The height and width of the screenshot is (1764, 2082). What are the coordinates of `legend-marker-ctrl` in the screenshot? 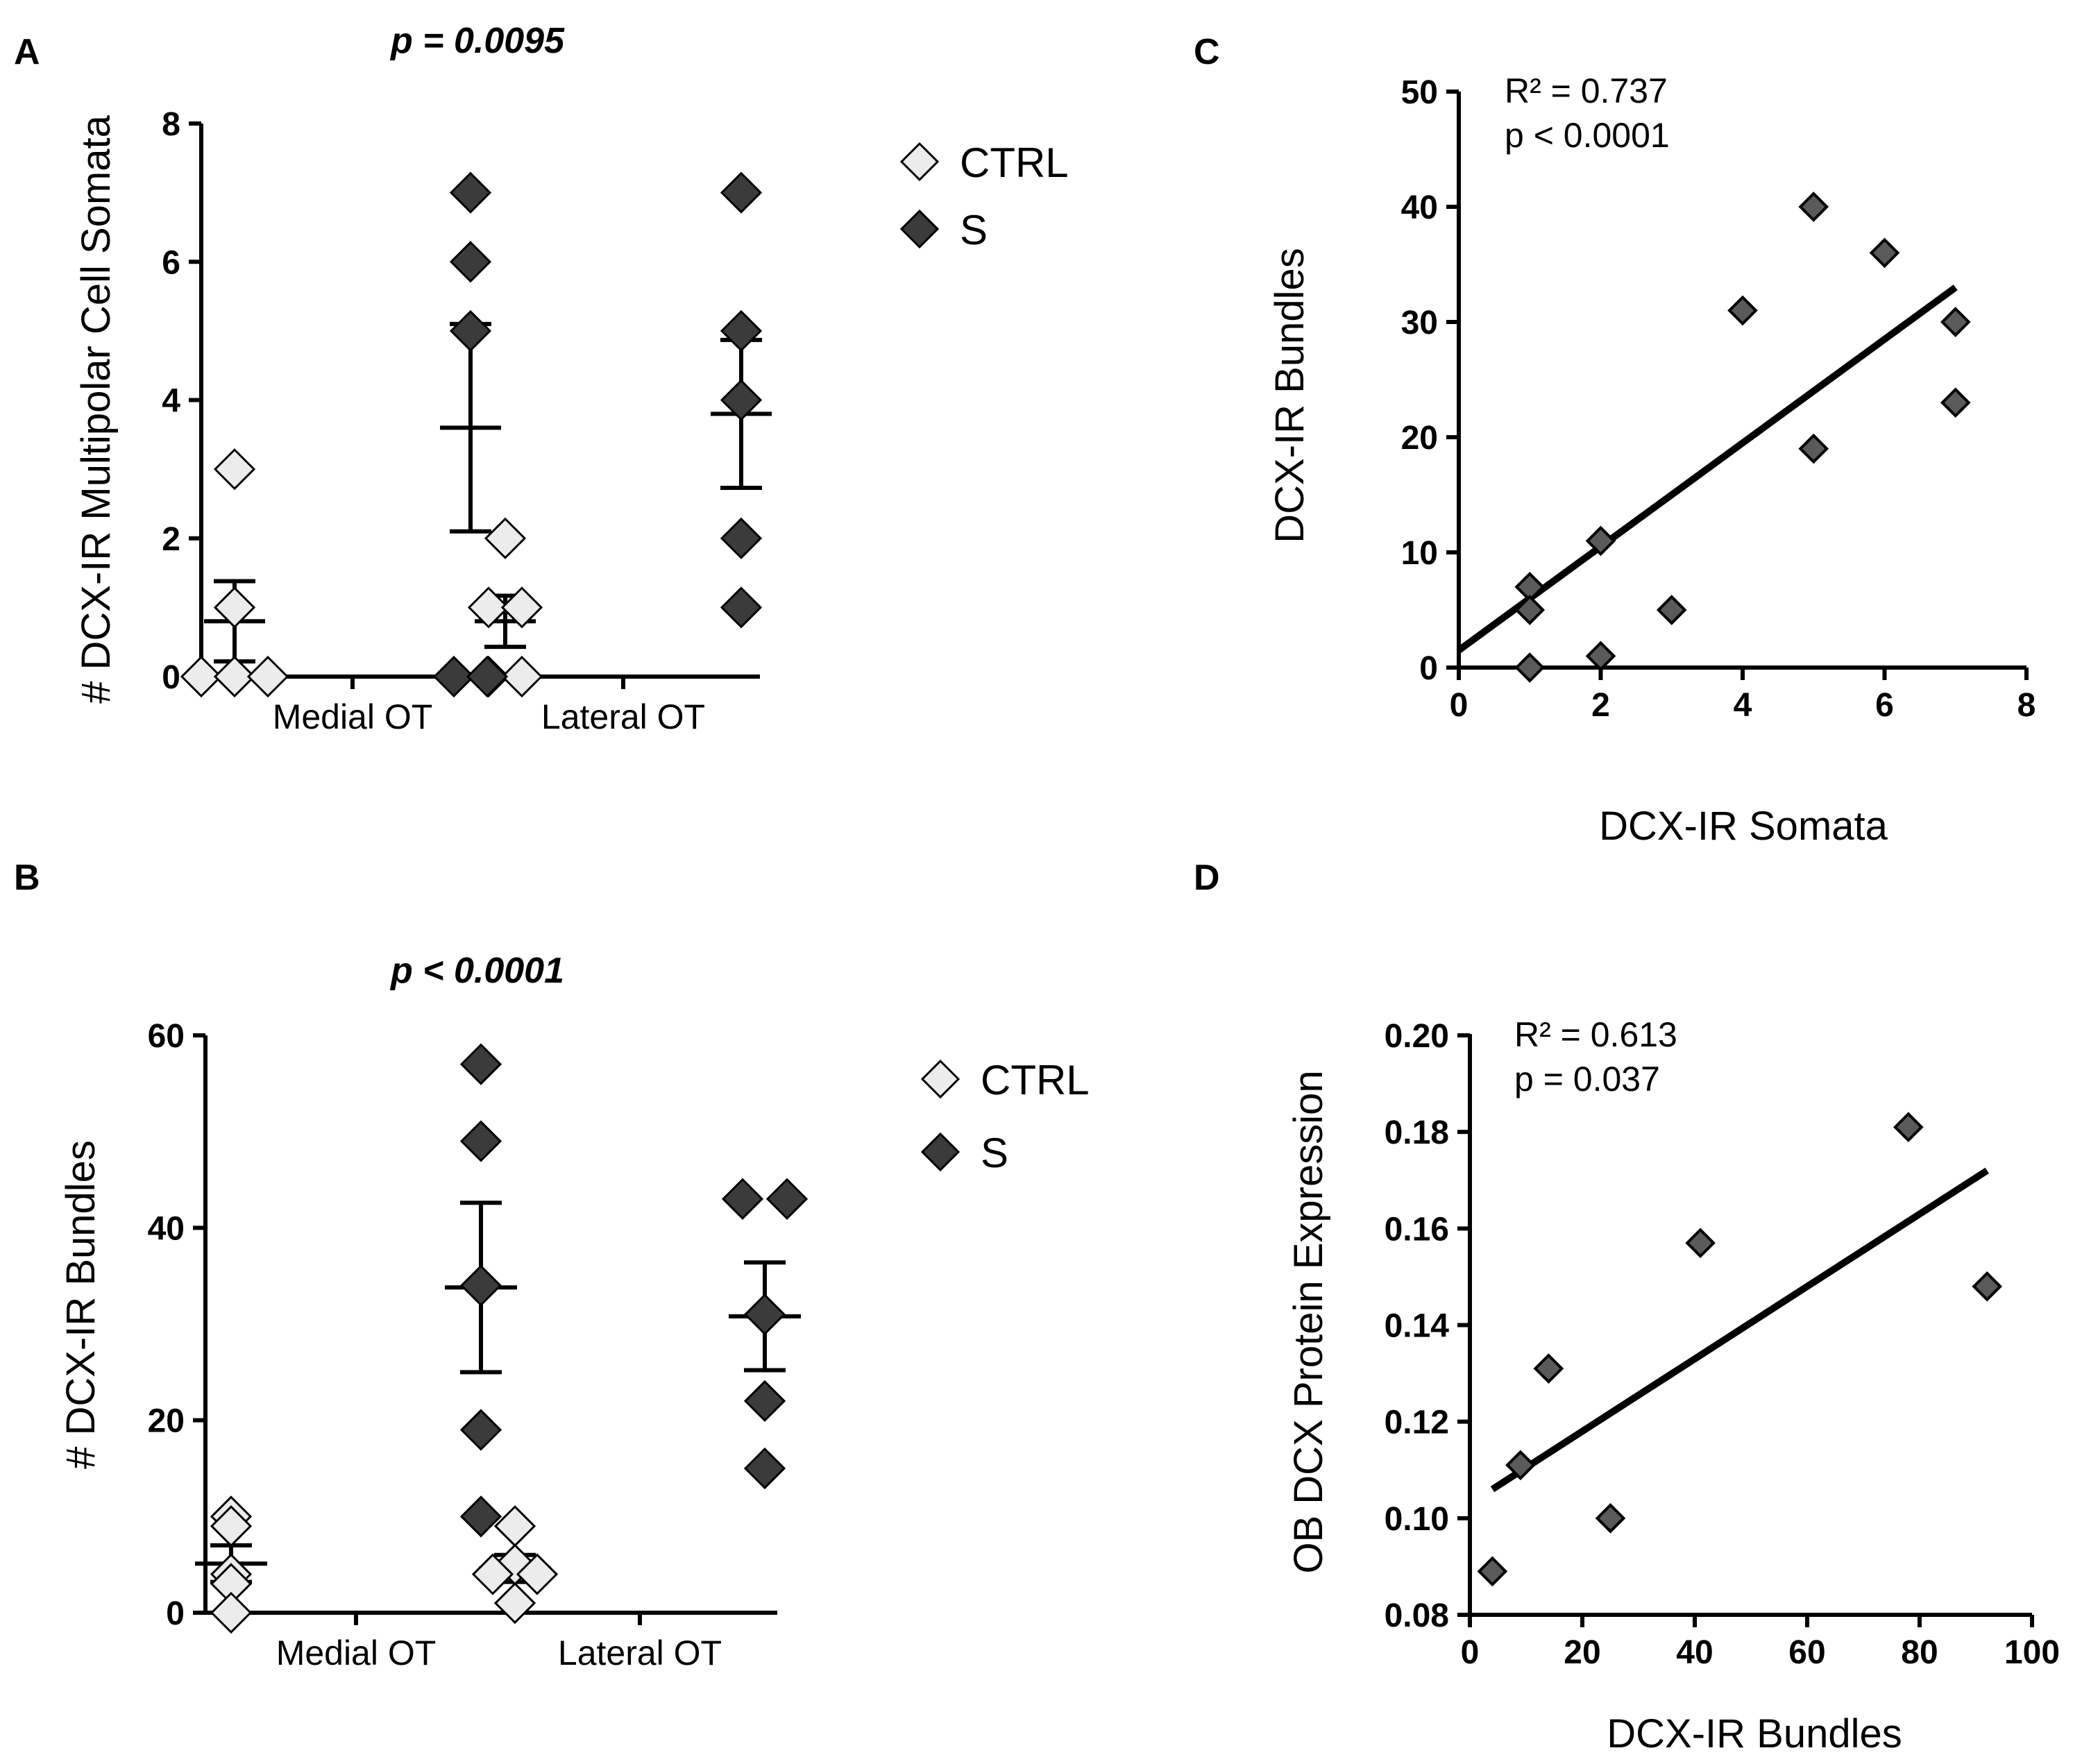 It's located at (919, 162).